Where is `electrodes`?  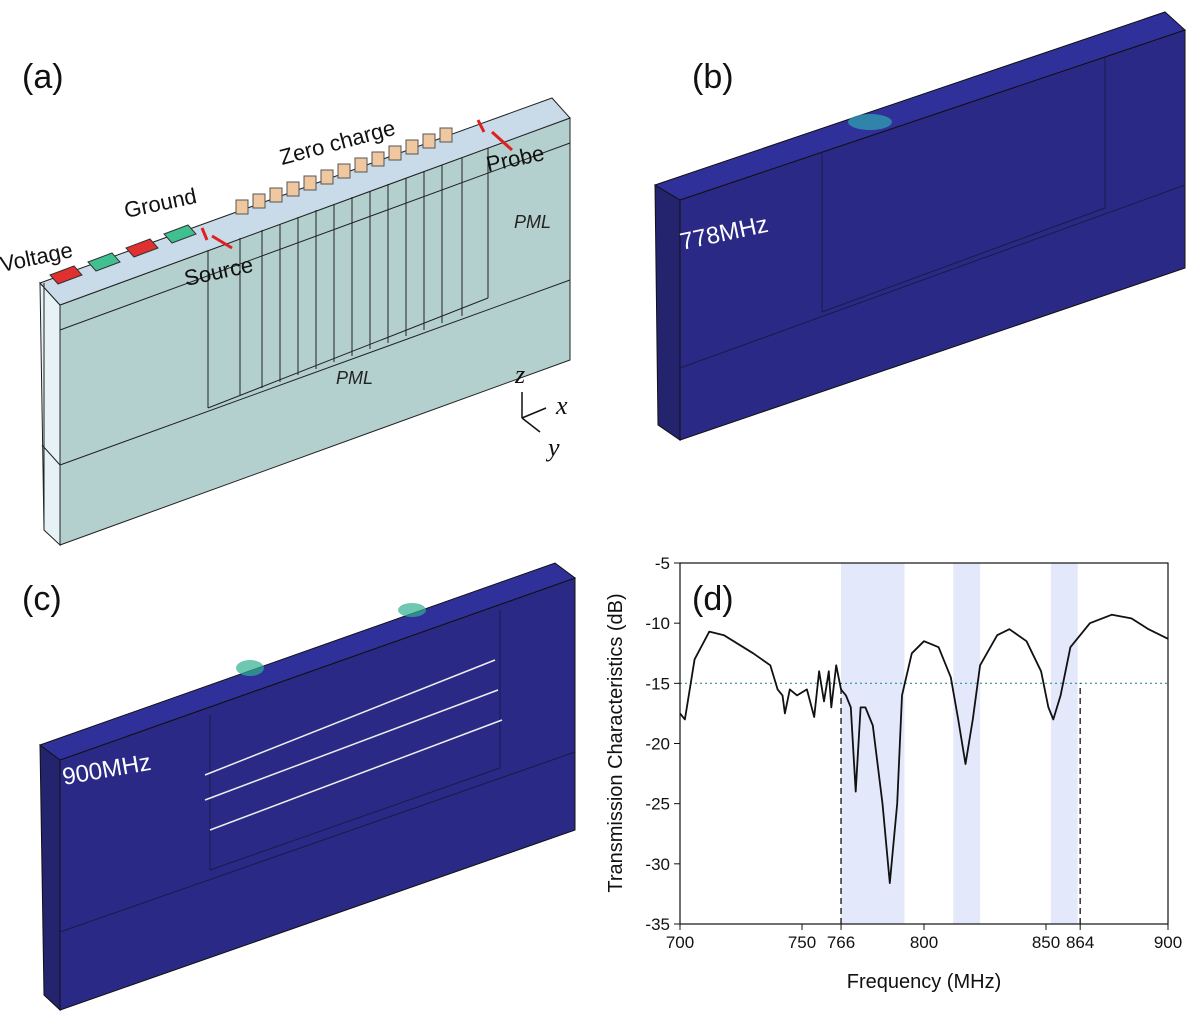
electrodes is located at coordinates (123, 254).